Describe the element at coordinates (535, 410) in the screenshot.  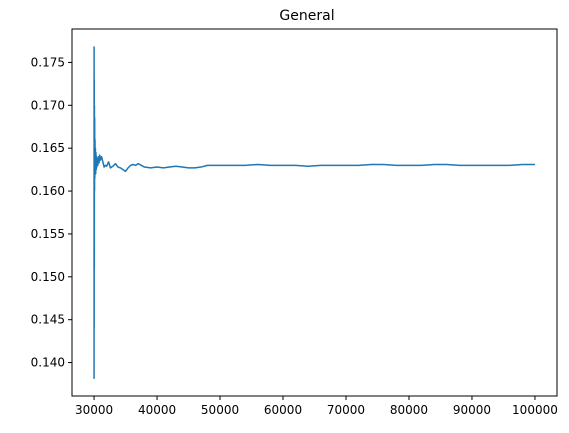
I see `x-tick-label: 100000` at that location.